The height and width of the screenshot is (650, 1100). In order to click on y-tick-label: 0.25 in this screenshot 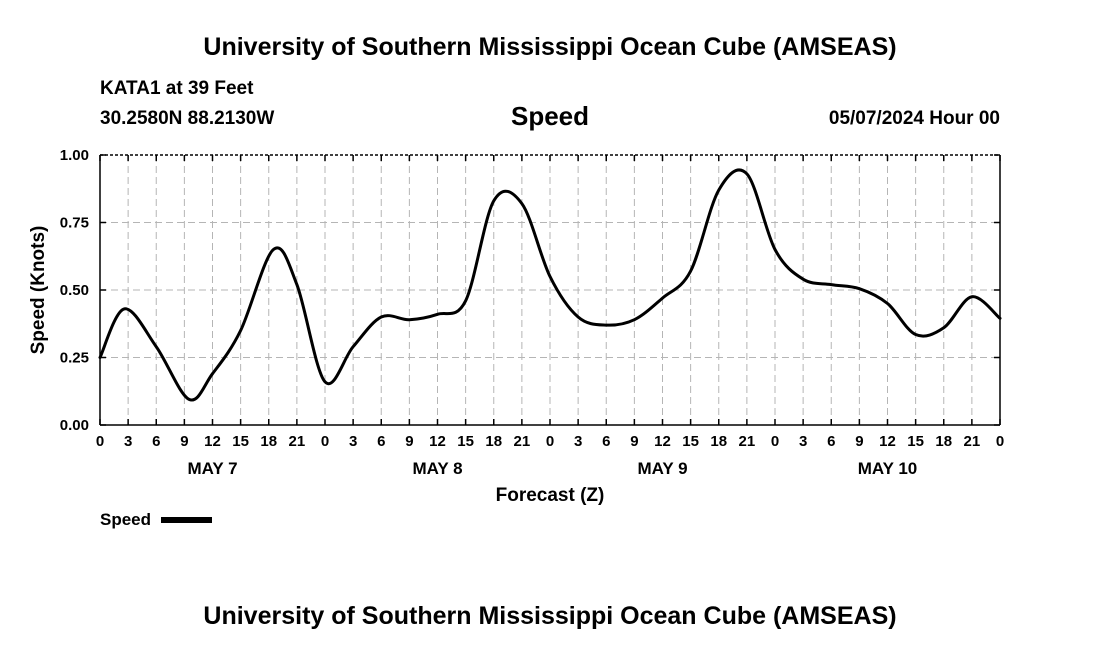, I will do `click(74, 358)`.